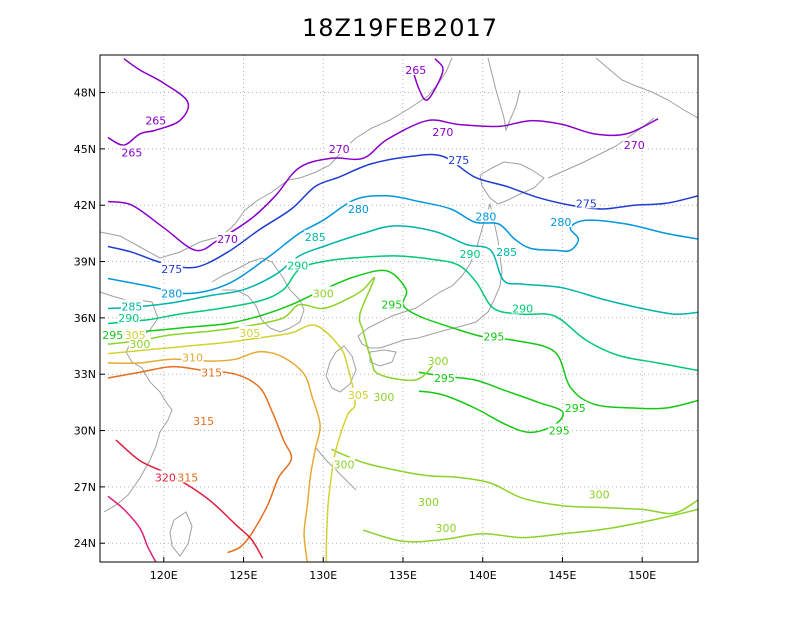 This screenshot has width=800, height=618. What do you see at coordinates (323, 575) in the screenshot?
I see `x-tick-label: 130E` at bounding box center [323, 575].